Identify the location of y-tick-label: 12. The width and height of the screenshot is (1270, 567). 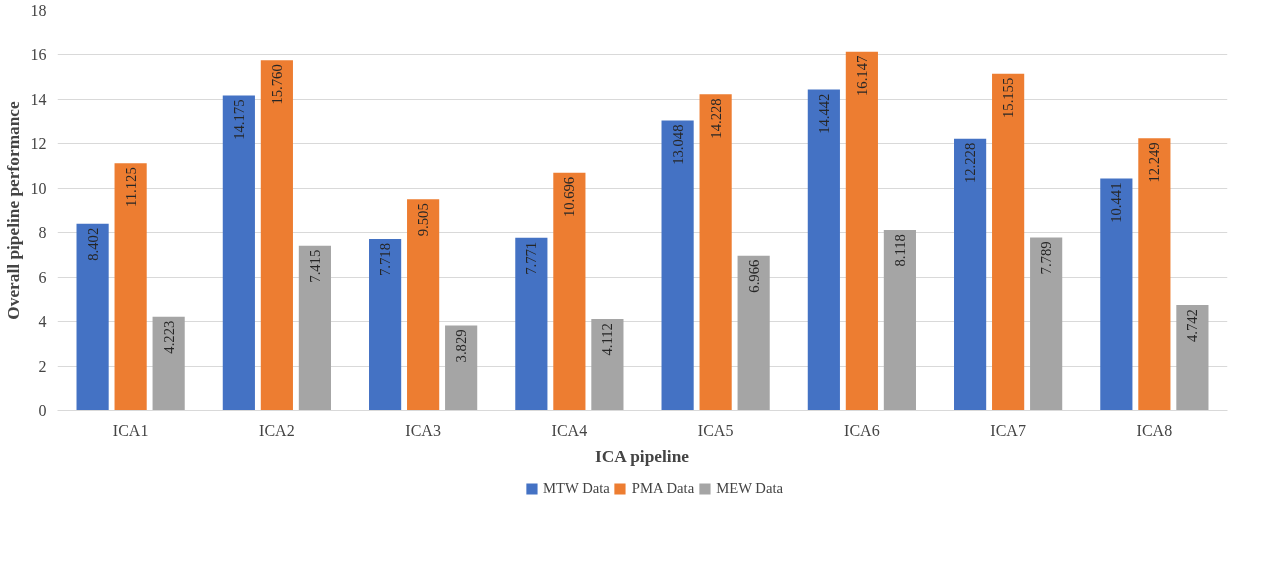
(38, 144).